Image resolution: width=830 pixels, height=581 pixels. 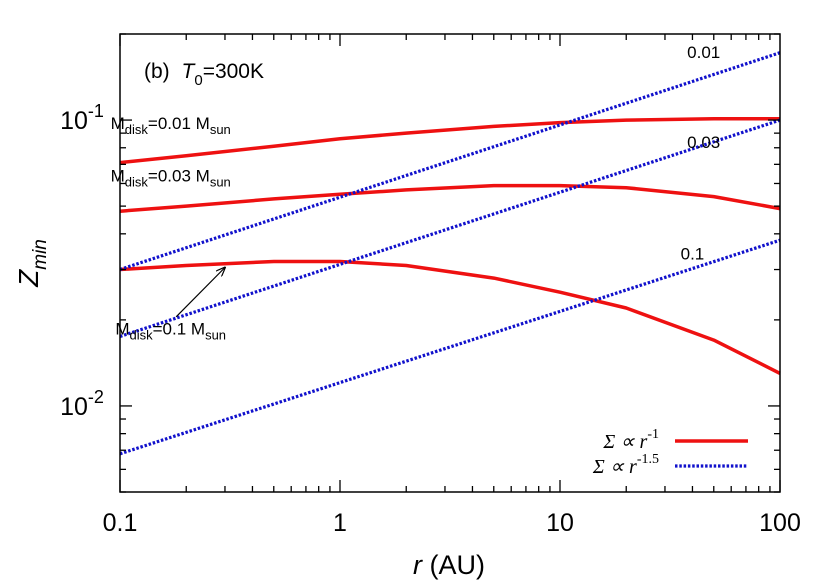 What do you see at coordinates (449, 141) in the screenshot?
I see `series-line-mdisk-0-01-msun` at bounding box center [449, 141].